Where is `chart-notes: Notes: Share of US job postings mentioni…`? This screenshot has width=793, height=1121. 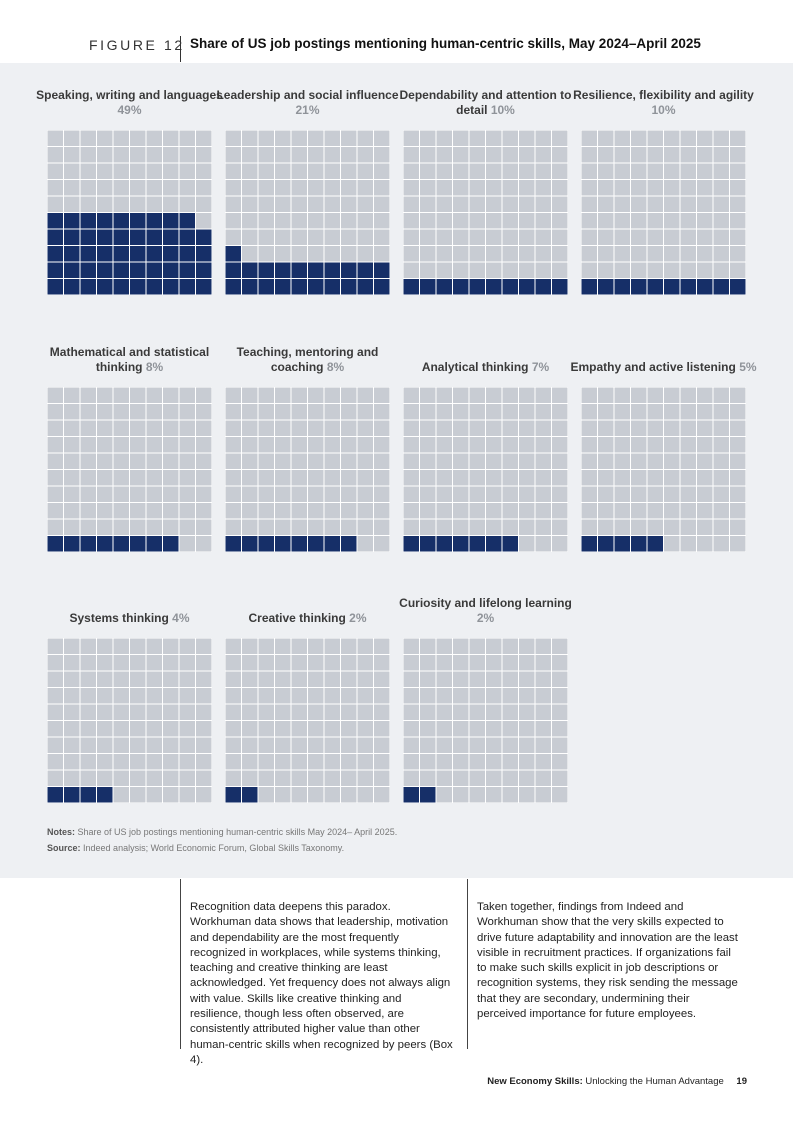
chart-notes: Notes: Share of US job postings mentioni… is located at coordinates (222, 840).